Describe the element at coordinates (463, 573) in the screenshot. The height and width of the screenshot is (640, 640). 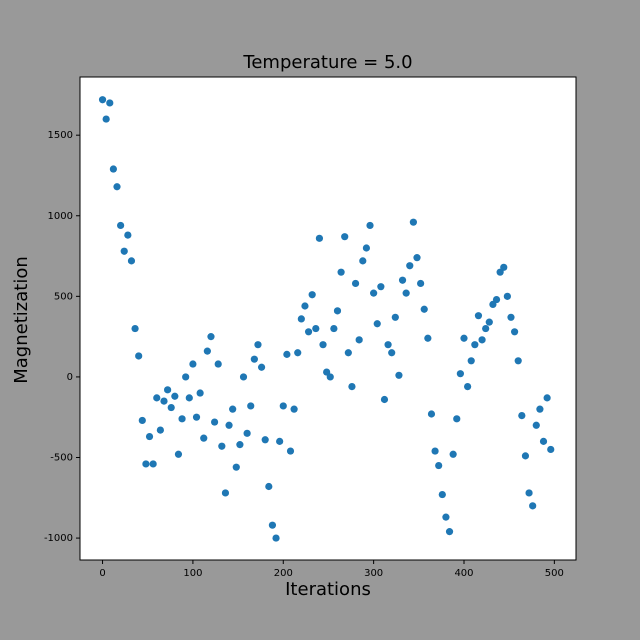
I see `x-tick-label: 400` at that location.